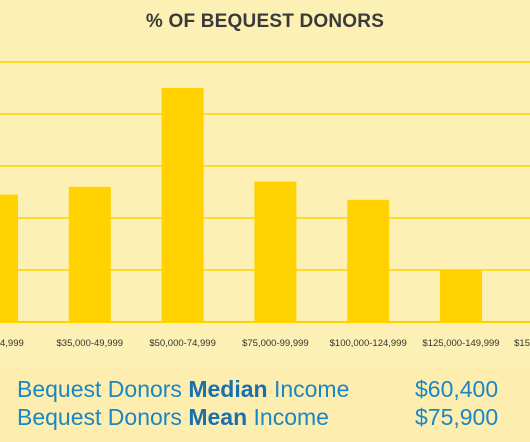 This screenshot has height=442, width=530. I want to click on mean-income-row: Bequest Donors Mean Income $75,900, so click(264, 418).